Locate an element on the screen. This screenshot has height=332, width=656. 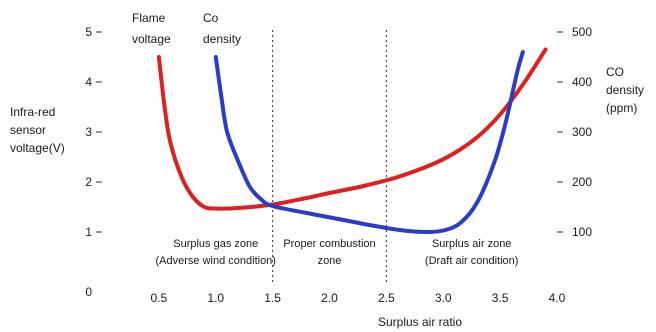
y-right-tick-label: 100 is located at coordinates (582, 232).